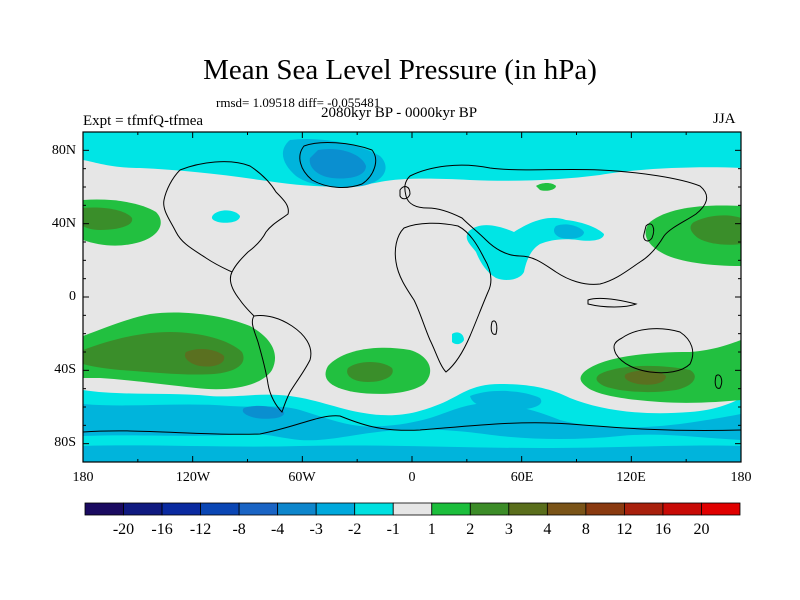  Describe the element at coordinates (204, 358) in the screenshot. I see `south-pacific-core-high` at that location.